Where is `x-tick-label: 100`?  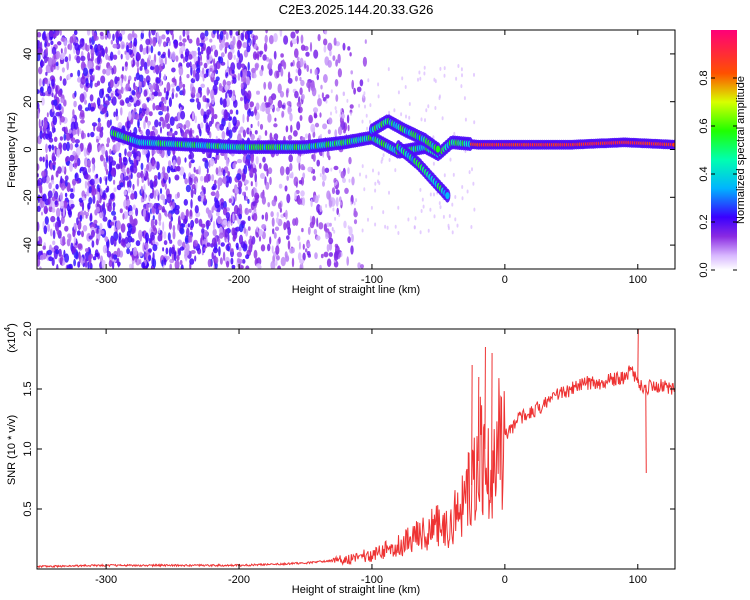
x-tick-label: 100 is located at coordinates (638, 580).